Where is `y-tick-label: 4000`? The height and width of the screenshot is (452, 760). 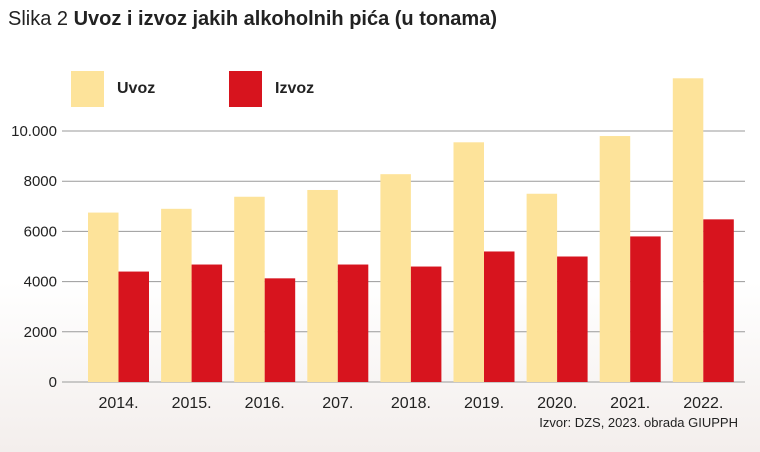
y-tick-label: 4000 is located at coordinates (40, 282).